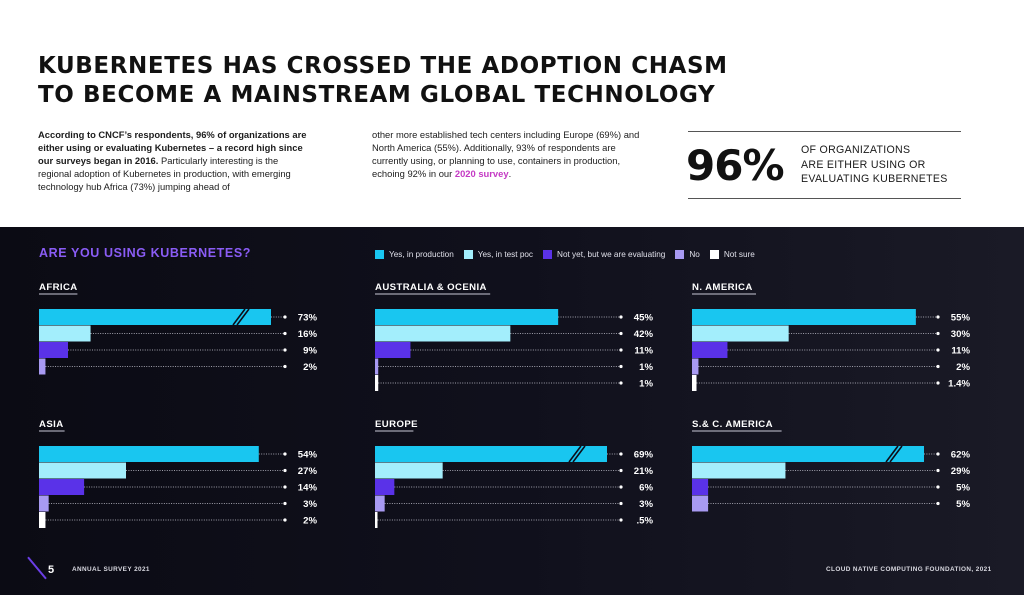 This screenshot has width=1024, height=595. I want to click on data-label: 29%, so click(961, 471).